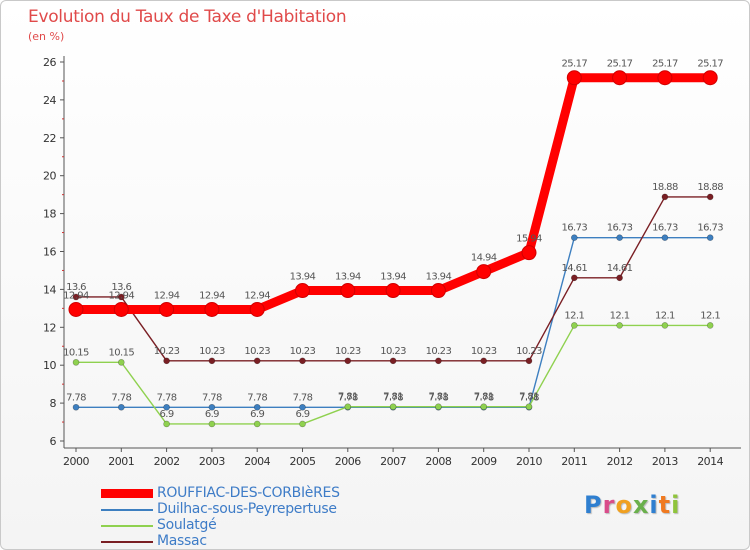 This screenshot has width=750, height=550. I want to click on point-rouffiac-2005, so click(302, 291).